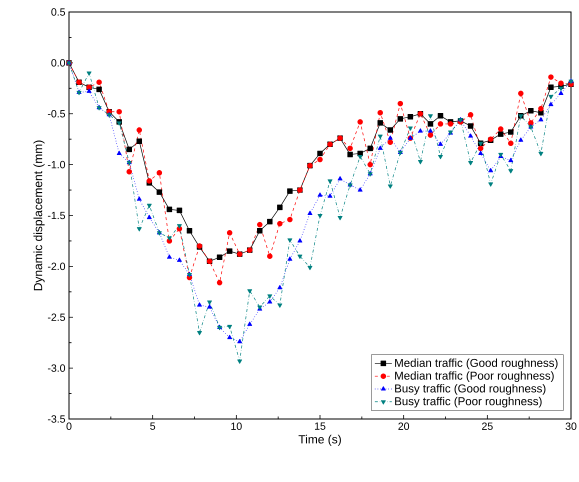  What do you see at coordinates (319, 440) in the screenshot?
I see `x-axis-title: Time (s)` at bounding box center [319, 440].